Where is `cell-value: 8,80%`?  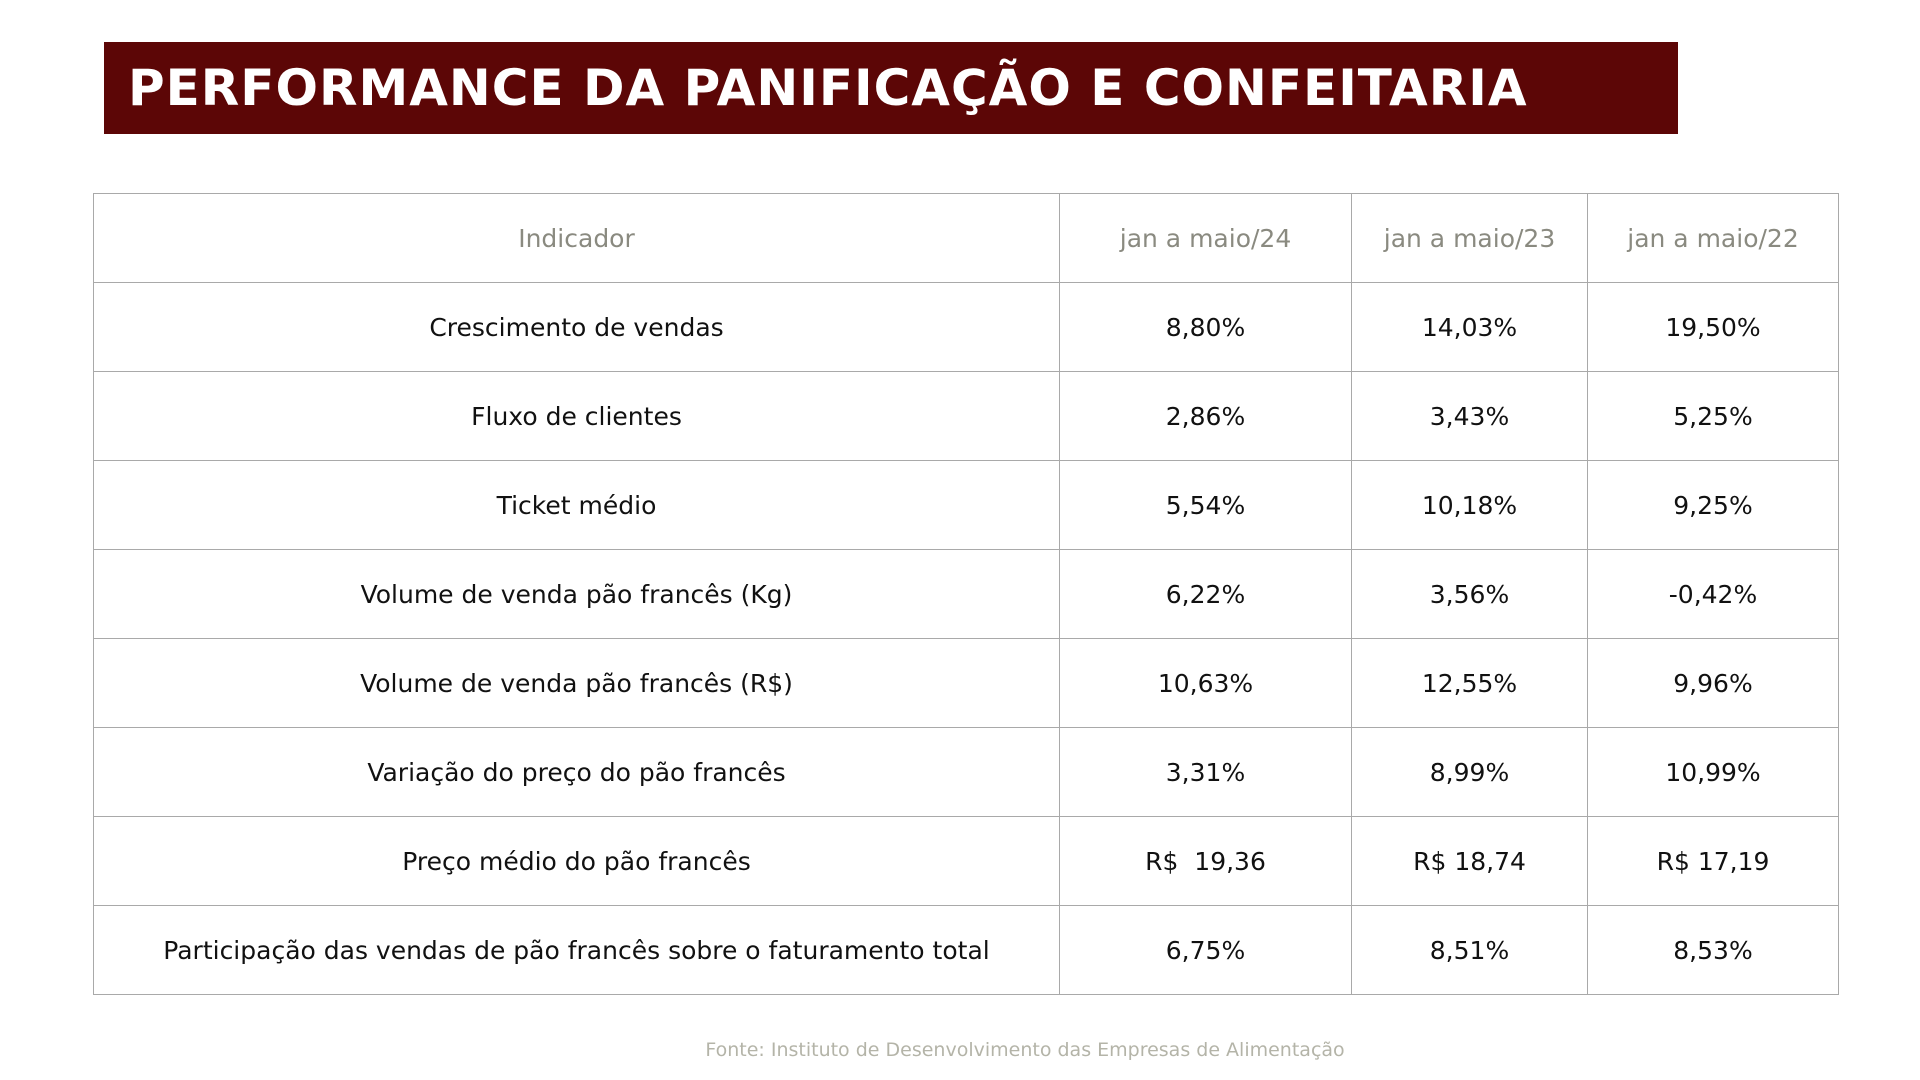 cell-value: 8,80% is located at coordinates (1205, 327).